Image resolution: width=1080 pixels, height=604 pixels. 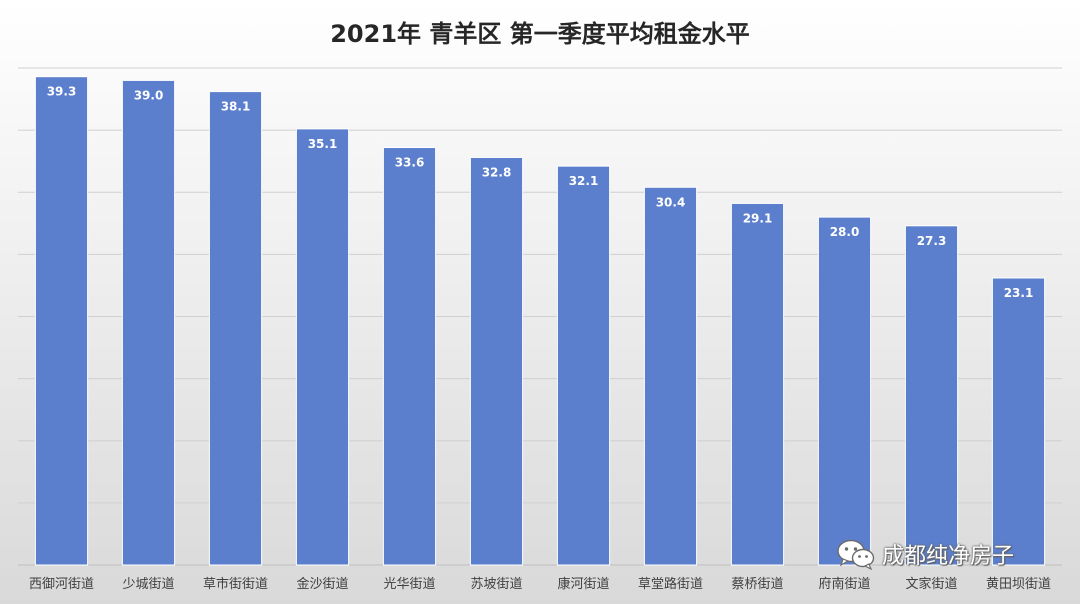 What do you see at coordinates (856, 554) in the screenshot?
I see `wechat-icon` at bounding box center [856, 554].